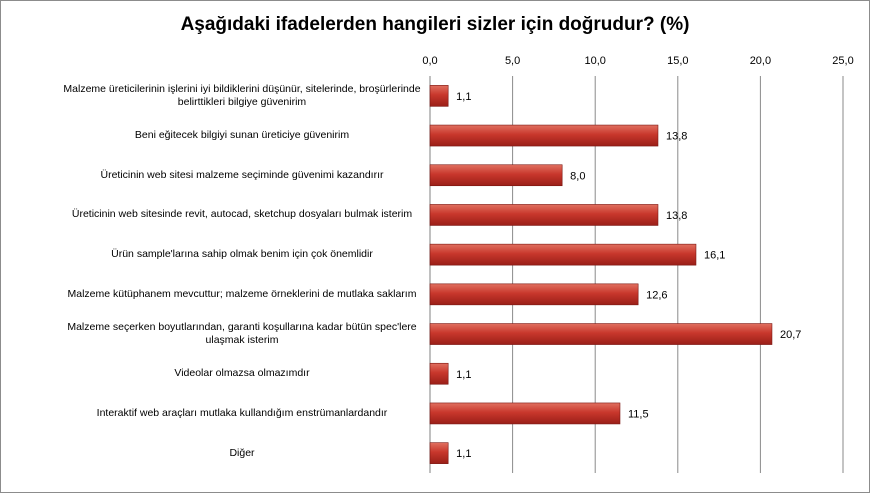  What do you see at coordinates (242, 373) in the screenshot?
I see `category-label: Videolar olmazsa olmazımdır` at bounding box center [242, 373].